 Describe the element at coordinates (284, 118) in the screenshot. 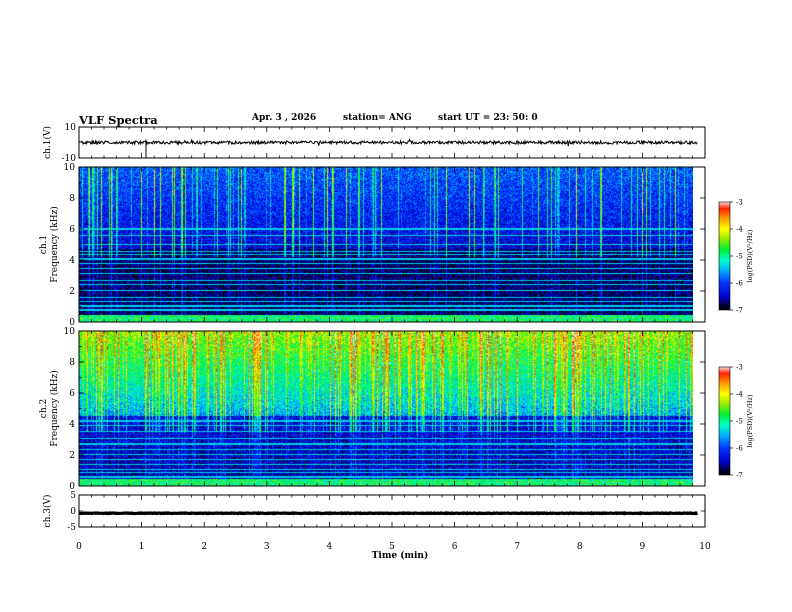

I see `date-label: Apr. 3 , 2026` at that location.